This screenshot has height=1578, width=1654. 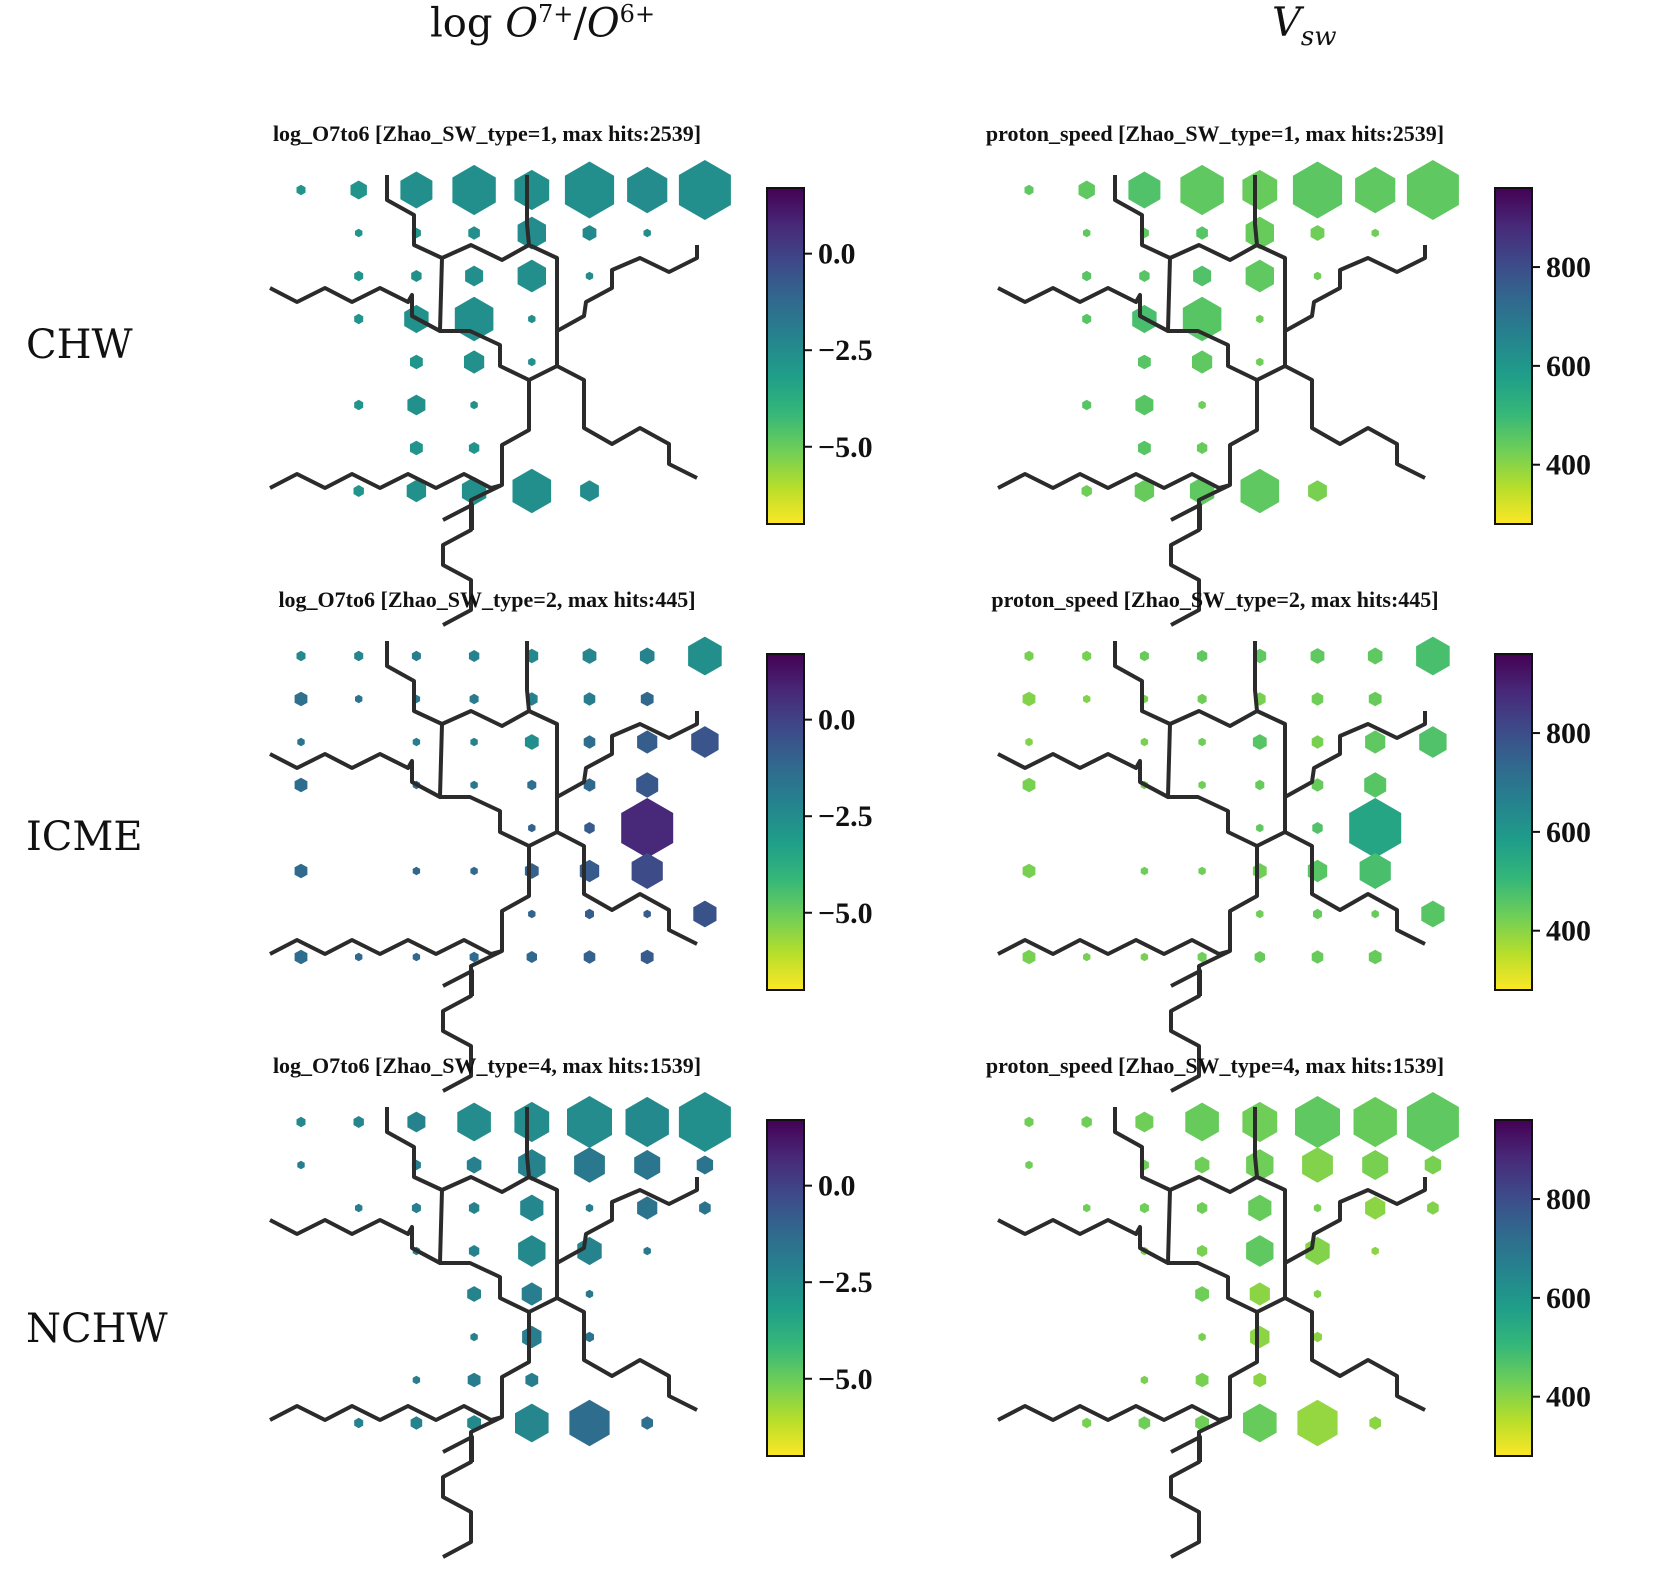 What do you see at coordinates (1568, 1397) in the screenshot?
I see `colorbar-tick-label: 400` at bounding box center [1568, 1397].